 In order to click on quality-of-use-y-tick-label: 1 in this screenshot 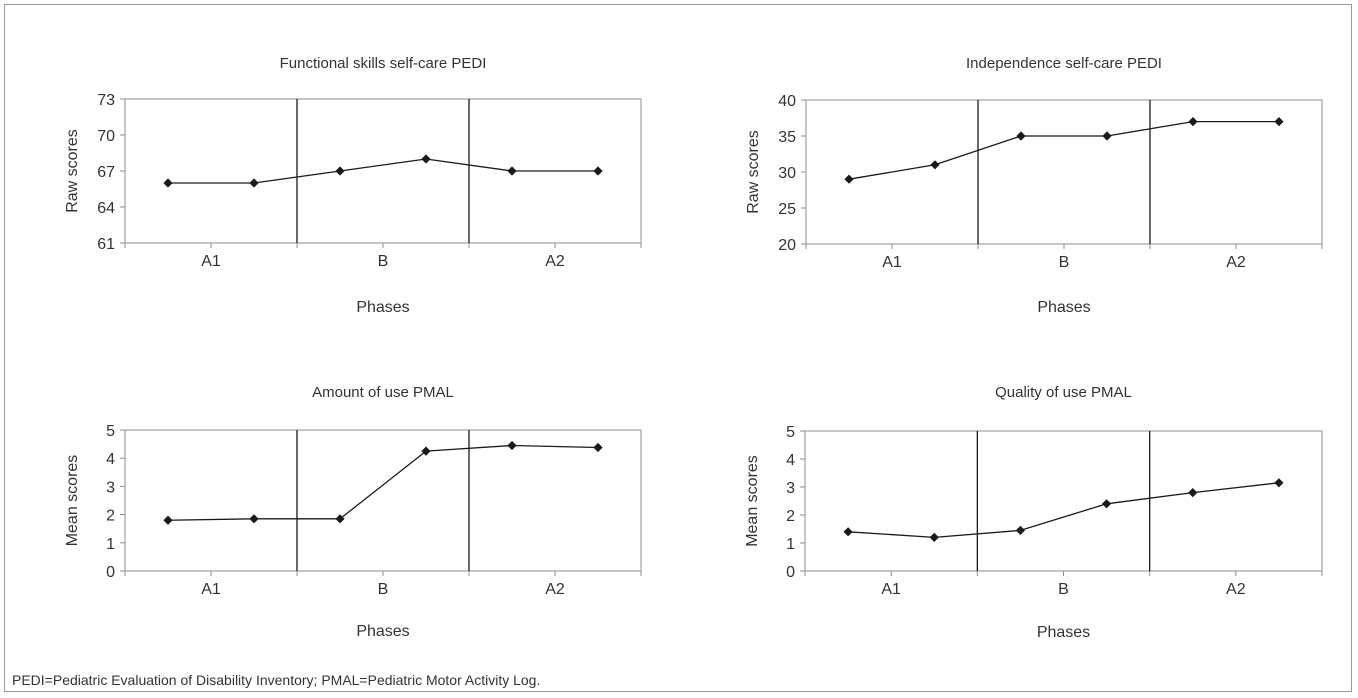, I will do `click(790, 544)`.